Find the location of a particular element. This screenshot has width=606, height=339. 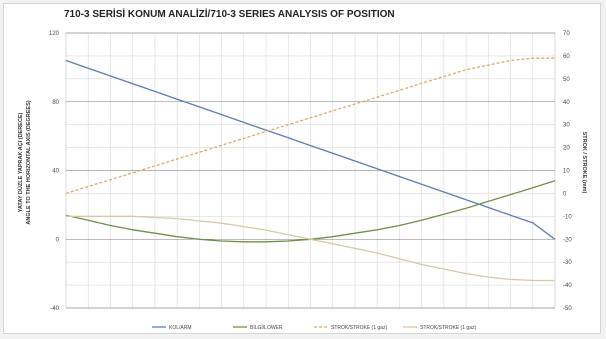

right-y-tick-label: 30 is located at coordinates (566, 126).